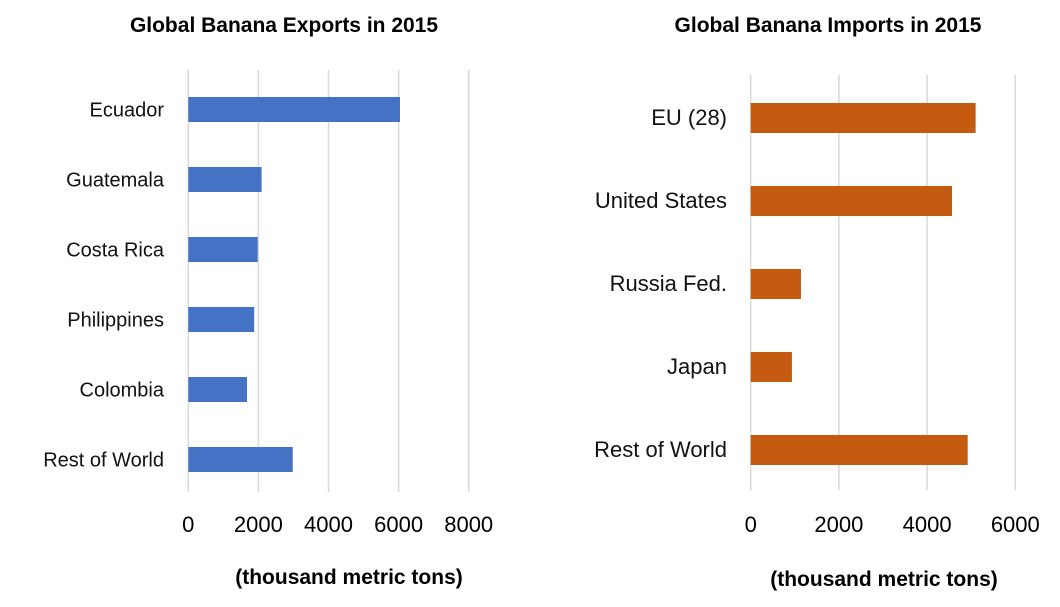 Image resolution: width=1060 pixels, height=607 pixels. What do you see at coordinates (188, 524) in the screenshot?
I see `exports-x-tick-label: 0` at bounding box center [188, 524].